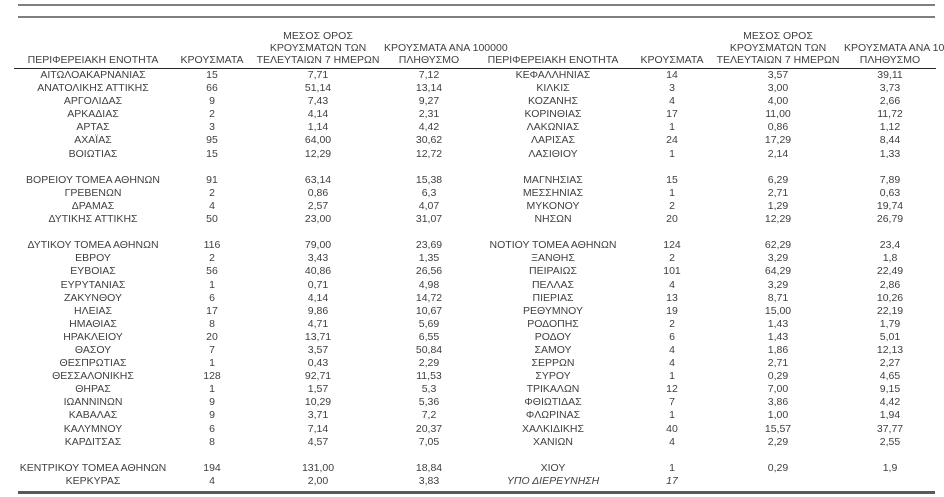 The height and width of the screenshot is (497, 944). Describe the element at coordinates (212, 258) in the screenshot. I see `cases-cell-left: 2` at that location.